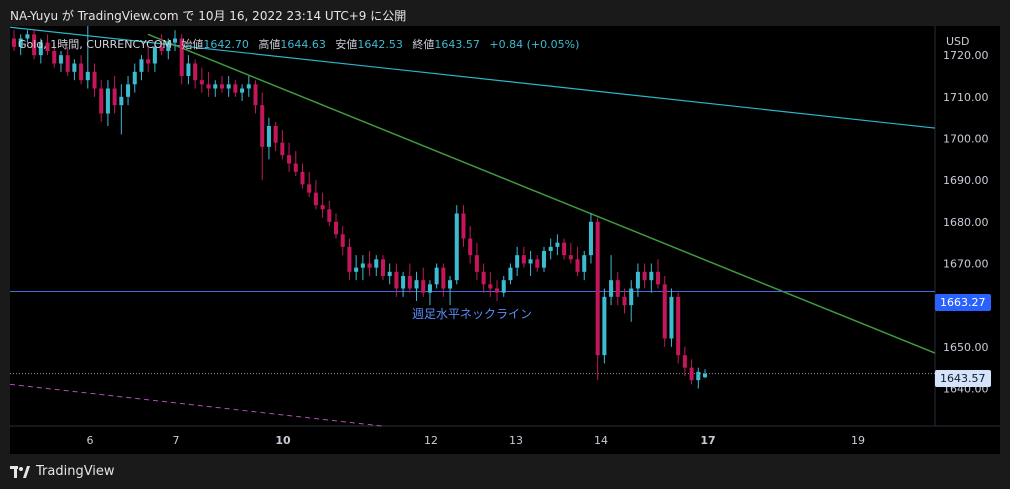  Describe the element at coordinates (20, 471) in the screenshot. I see `tradingview-logo-icon` at that location.